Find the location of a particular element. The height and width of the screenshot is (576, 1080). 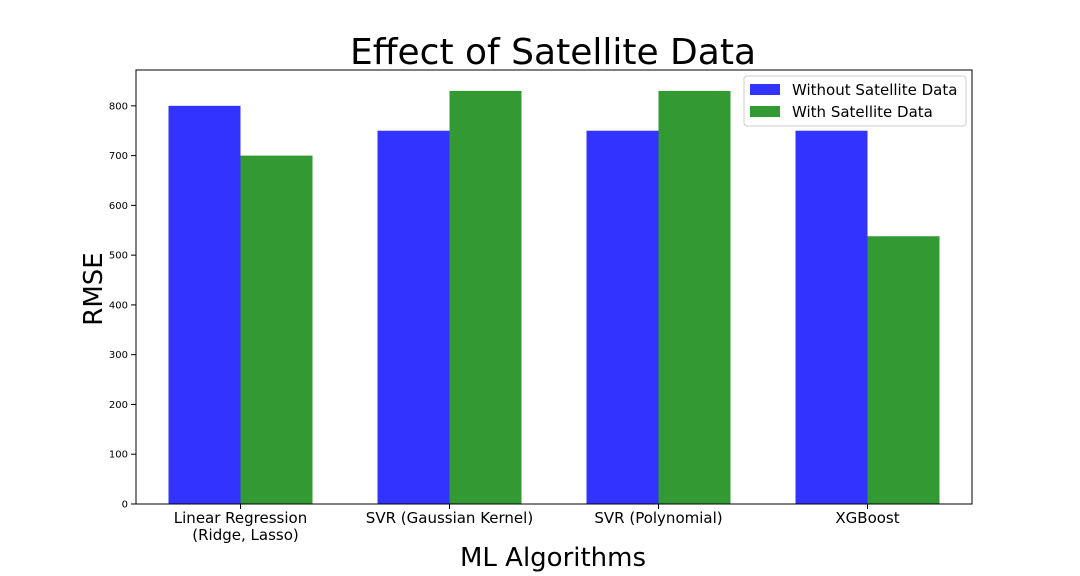

x-tick-label-line: SVR (Polynomial) is located at coordinates (658, 518).